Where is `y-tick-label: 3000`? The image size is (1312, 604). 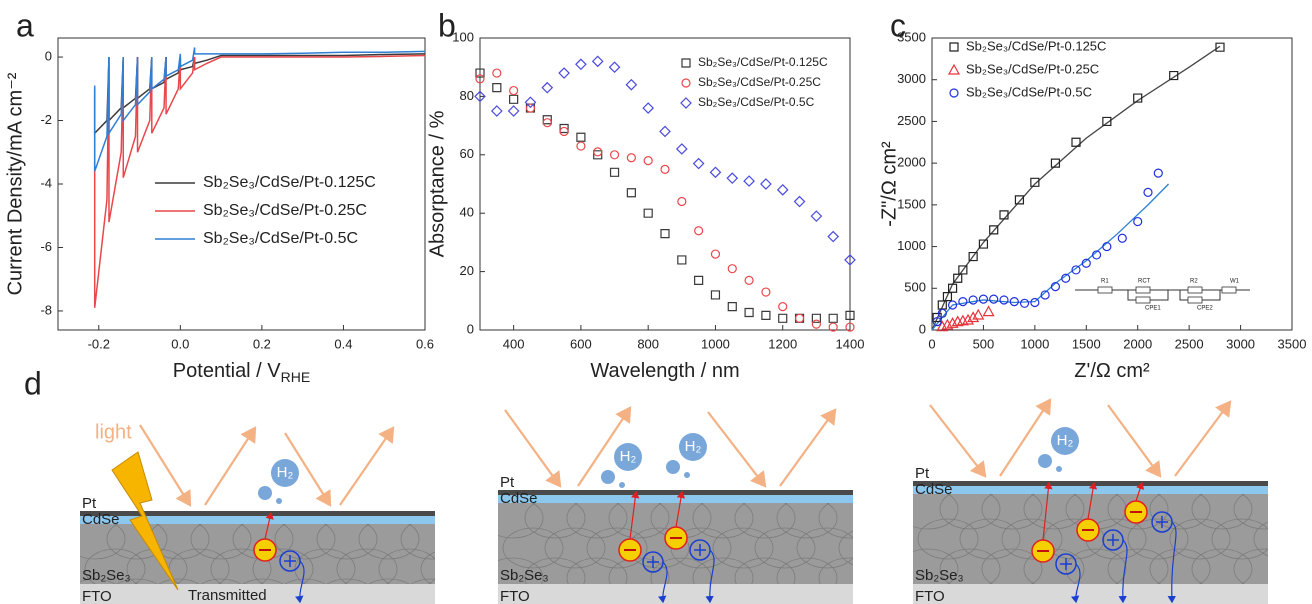 y-tick-label: 3000 is located at coordinates (911, 78).